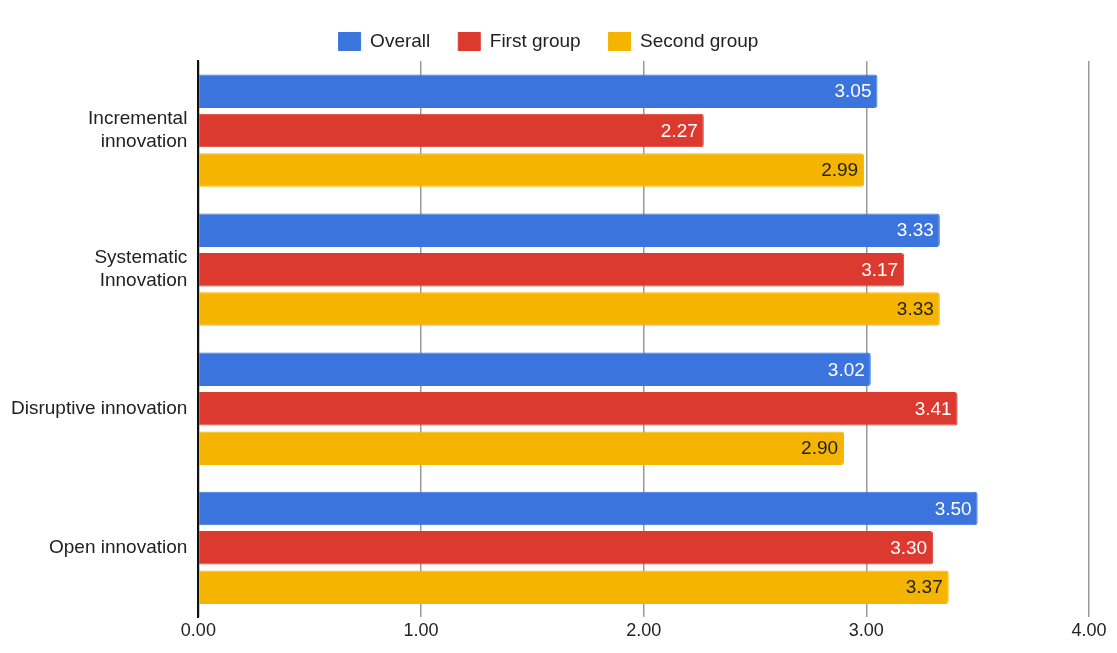 The width and height of the screenshot is (1117, 653). Describe the element at coordinates (118, 547) in the screenshot. I see `y-tick-label: Open innovation` at that location.